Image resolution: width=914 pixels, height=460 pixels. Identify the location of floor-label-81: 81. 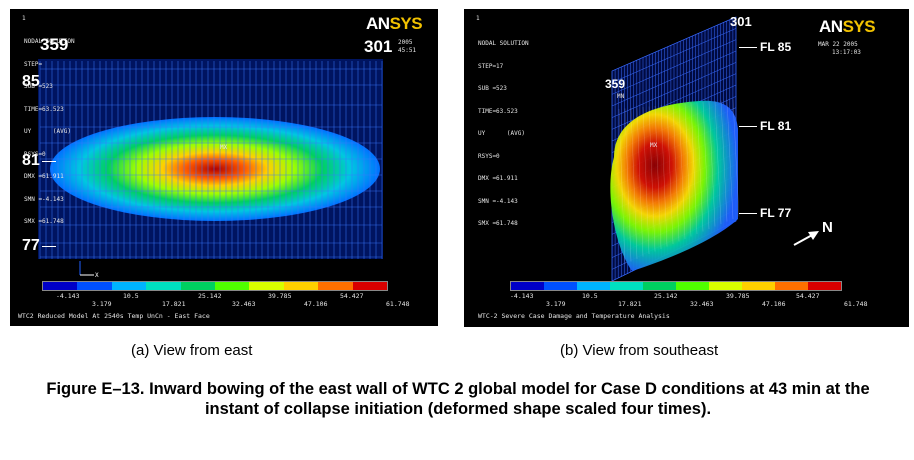
(31, 160).